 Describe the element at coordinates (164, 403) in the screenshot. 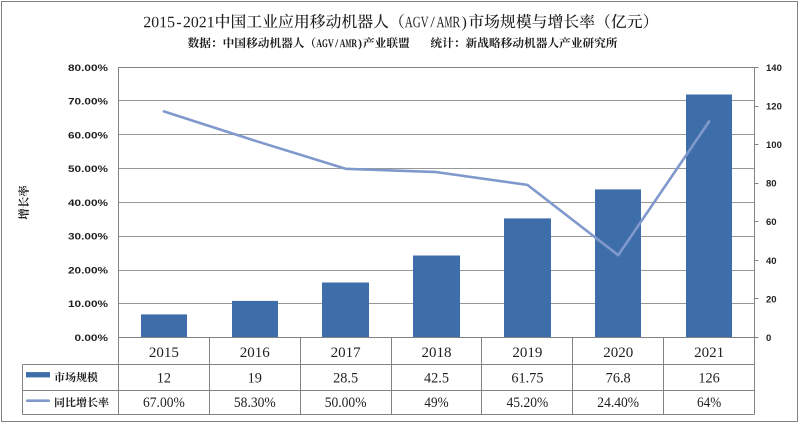

I see `svg-text: 67.00%` at that location.